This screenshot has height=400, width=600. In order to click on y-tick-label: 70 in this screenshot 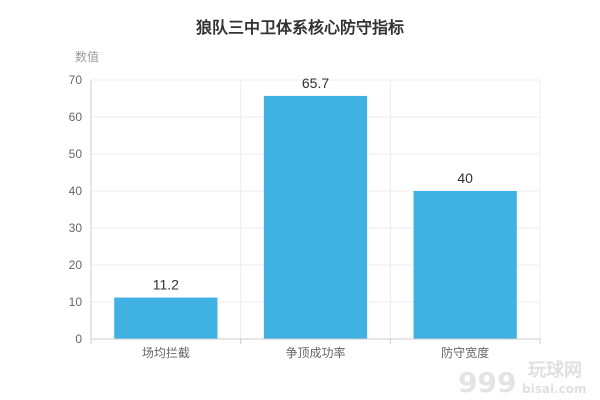, I will do `click(76, 80)`.